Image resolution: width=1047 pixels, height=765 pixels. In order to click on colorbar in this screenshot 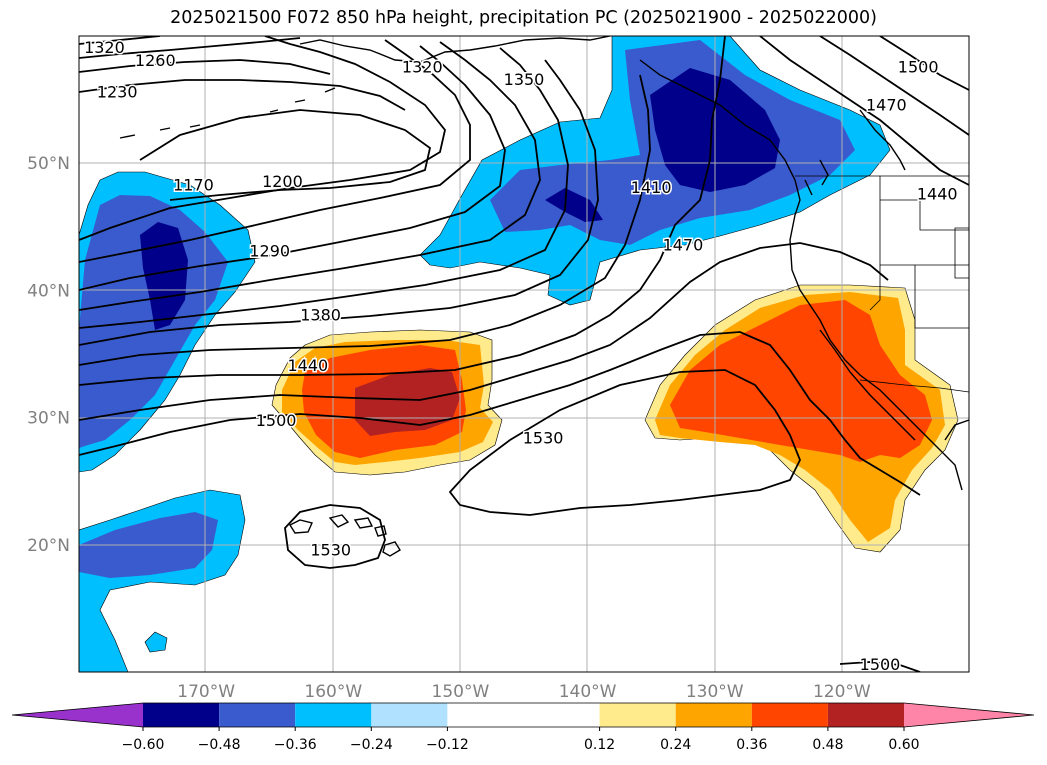, I will do `click(523, 715)`.